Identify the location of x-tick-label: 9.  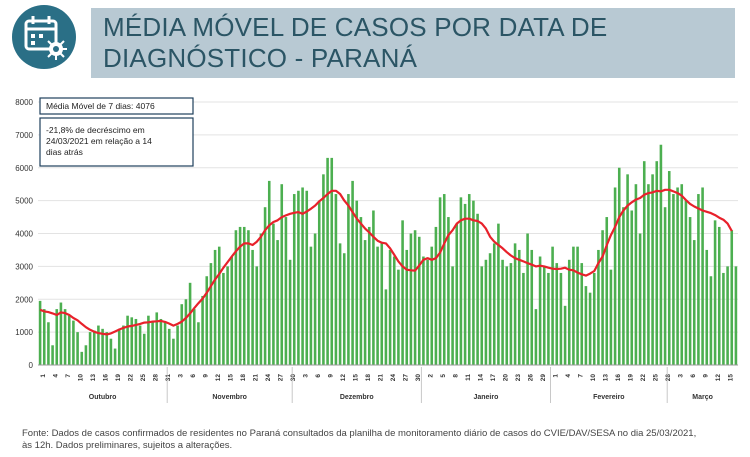
(706, 376).